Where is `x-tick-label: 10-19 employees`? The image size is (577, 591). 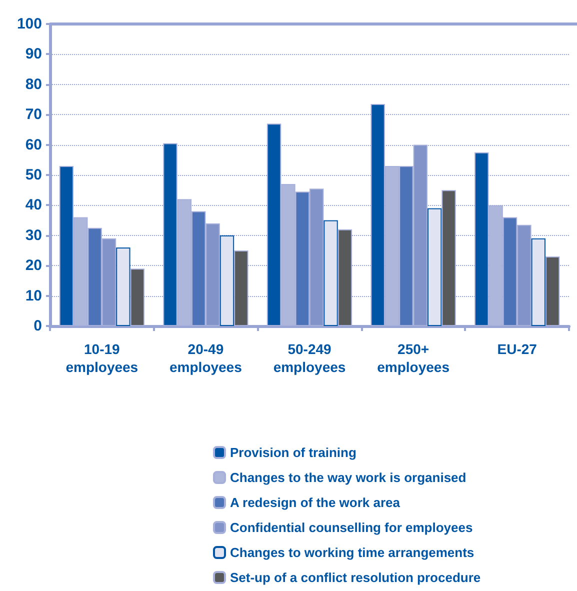 x-tick-label: 10-19 employees is located at coordinates (102, 358).